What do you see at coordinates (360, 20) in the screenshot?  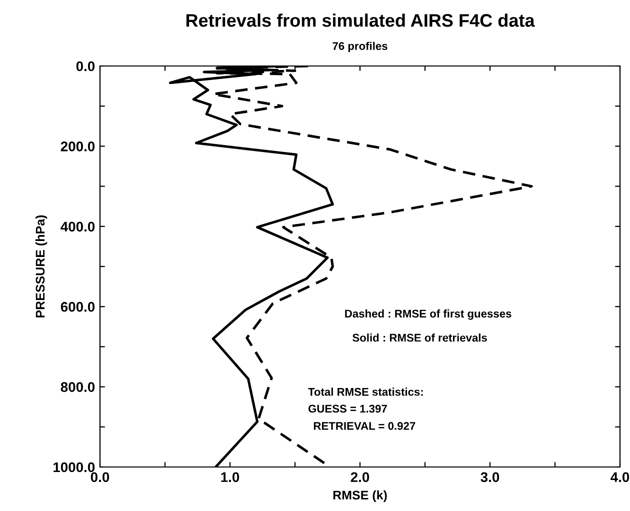 I see `chart-title: Retrievals from simulated AIRS F4C data` at bounding box center [360, 20].